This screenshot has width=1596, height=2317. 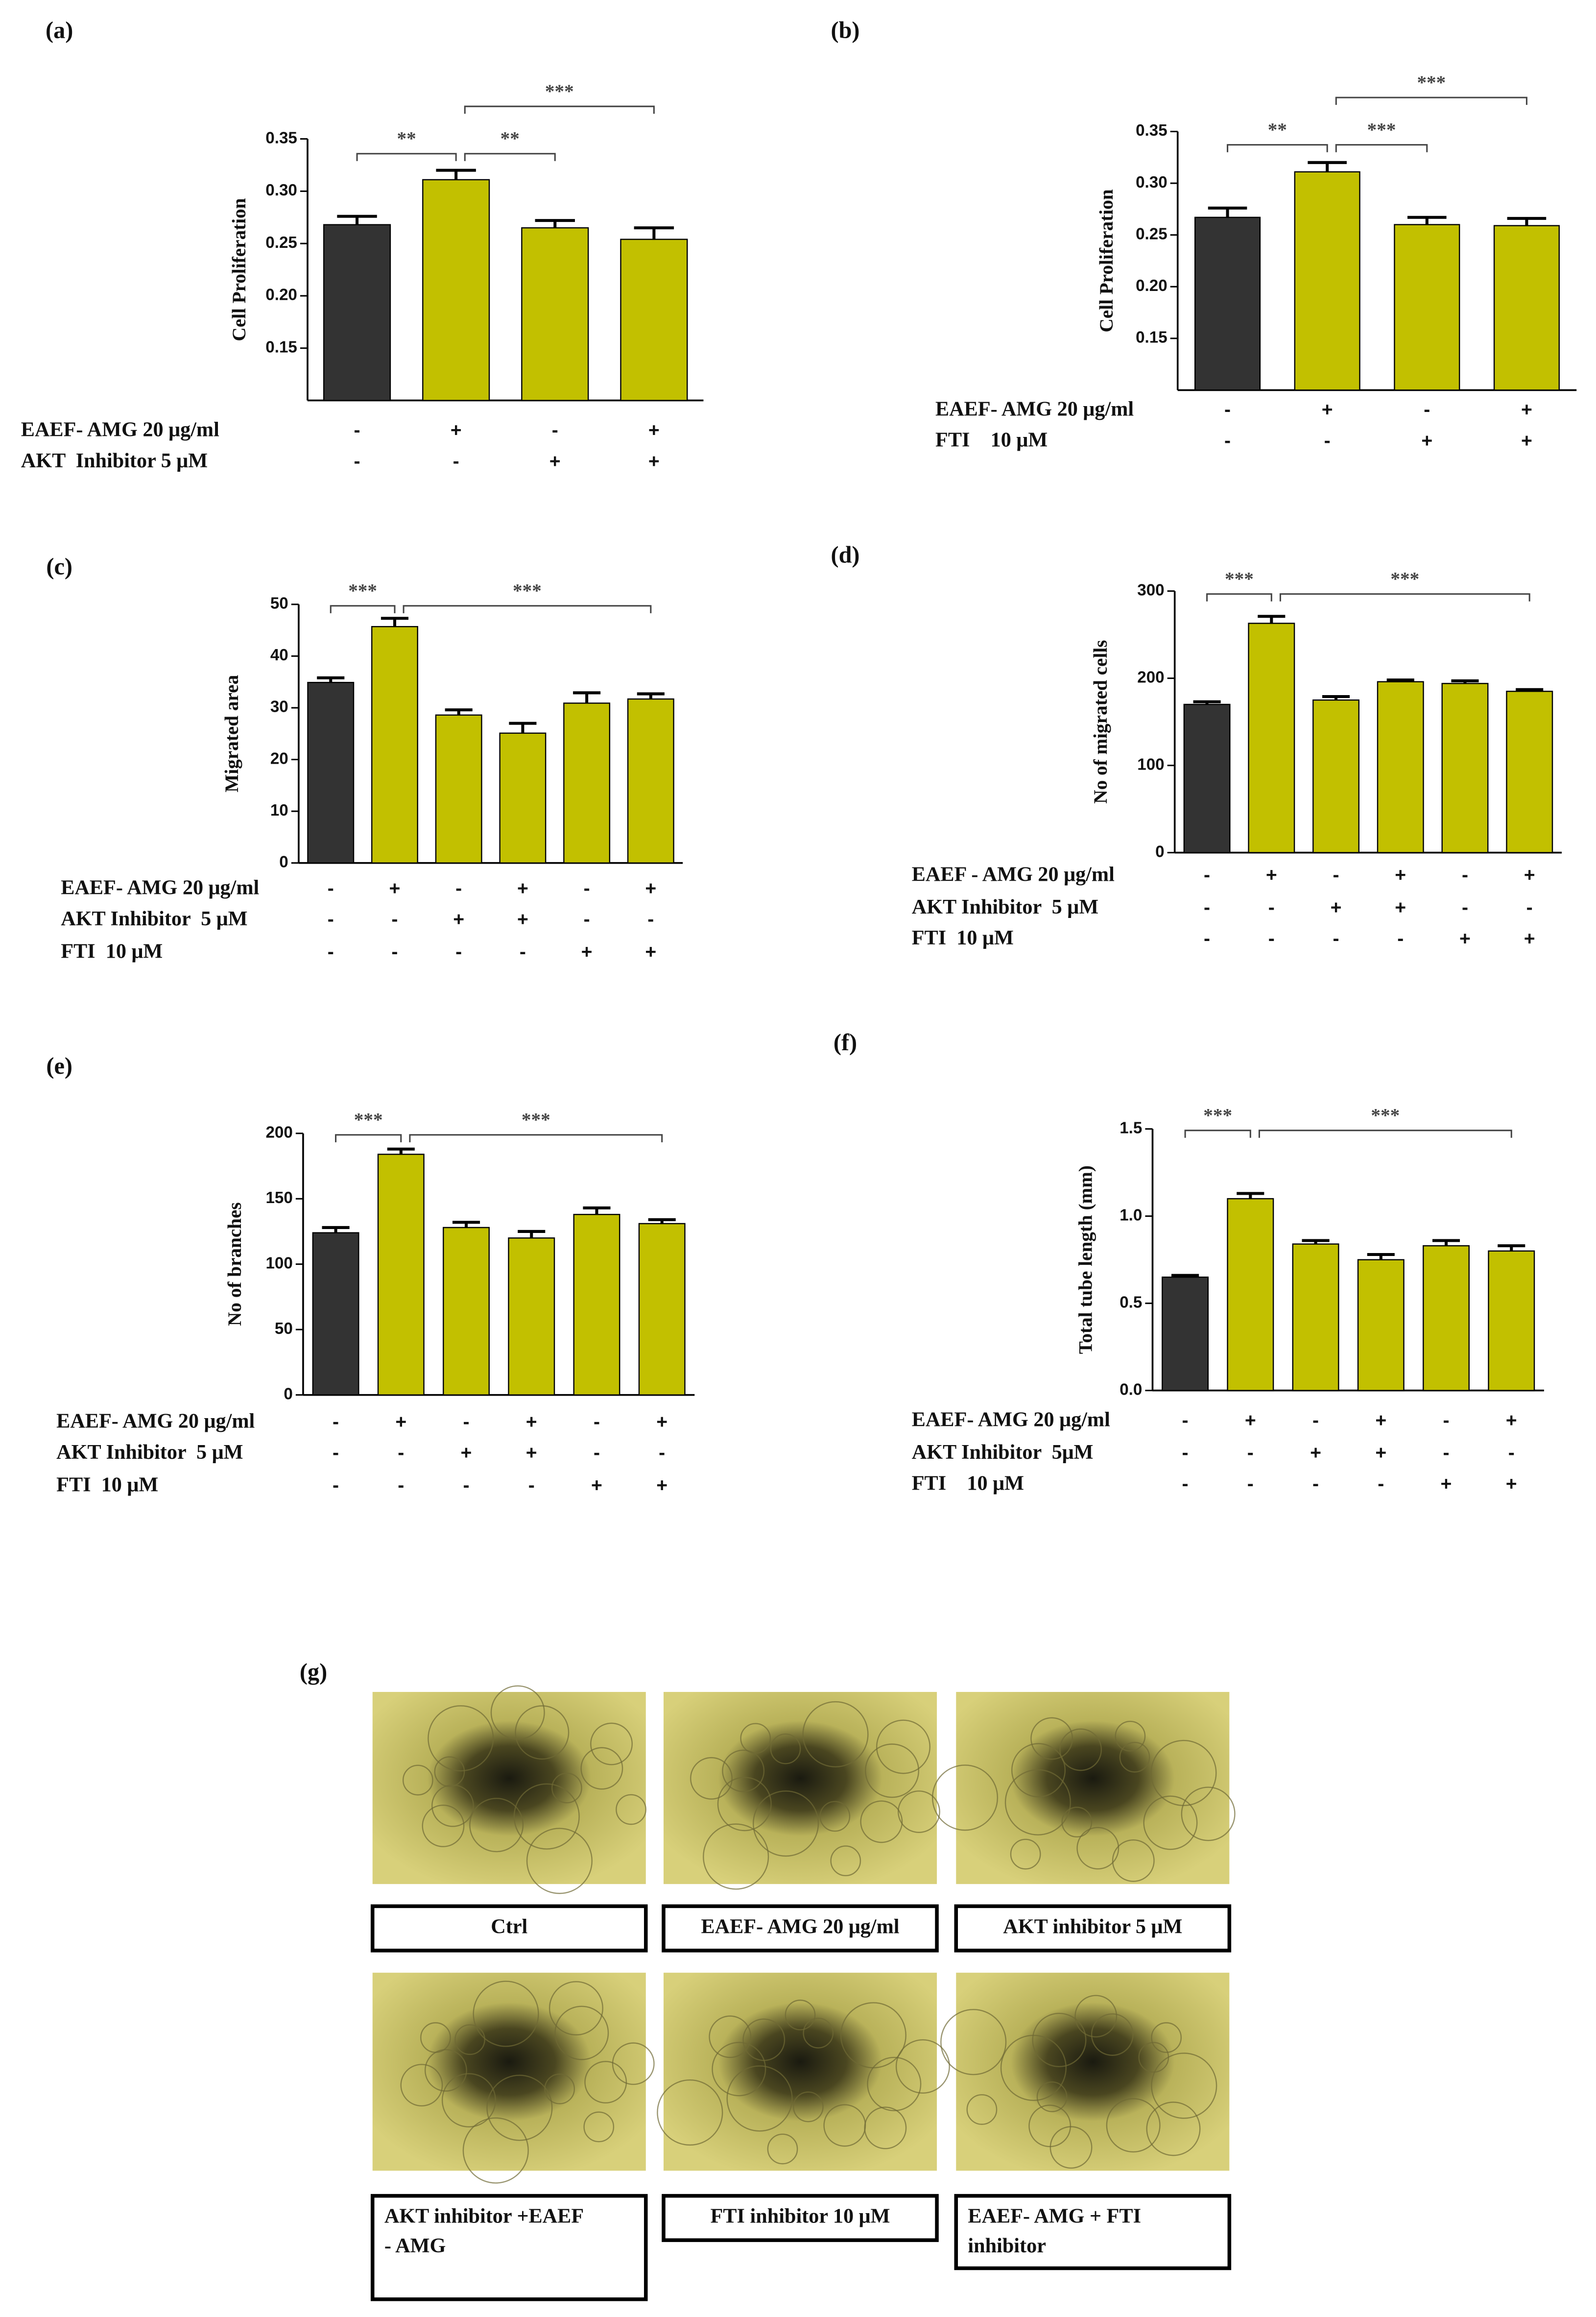 What do you see at coordinates (59, 566) in the screenshot?
I see `panel-label: (c)` at bounding box center [59, 566].